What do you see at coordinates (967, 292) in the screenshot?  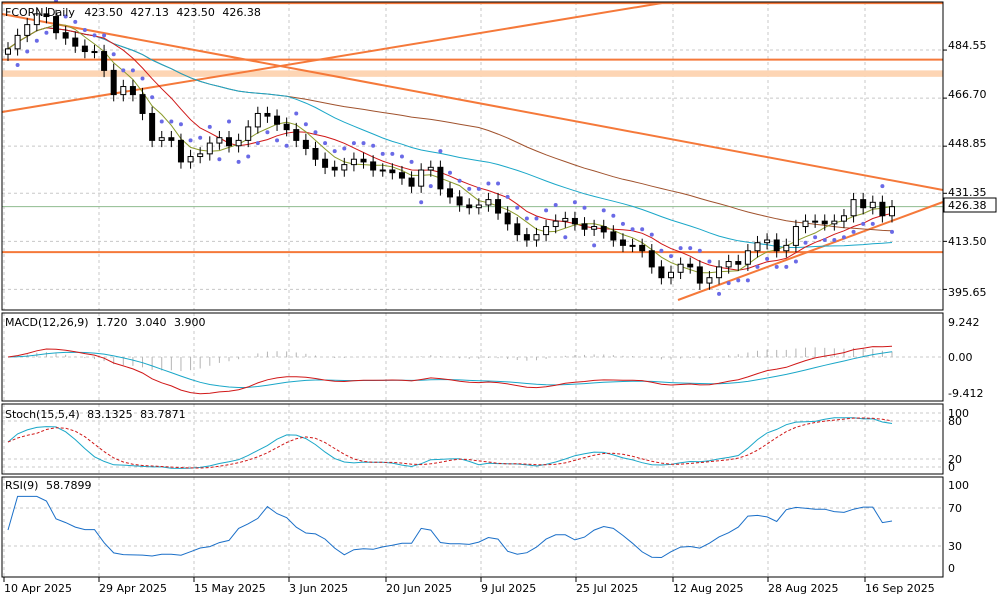 I see `y-tick-395: 395.65` at bounding box center [967, 292].